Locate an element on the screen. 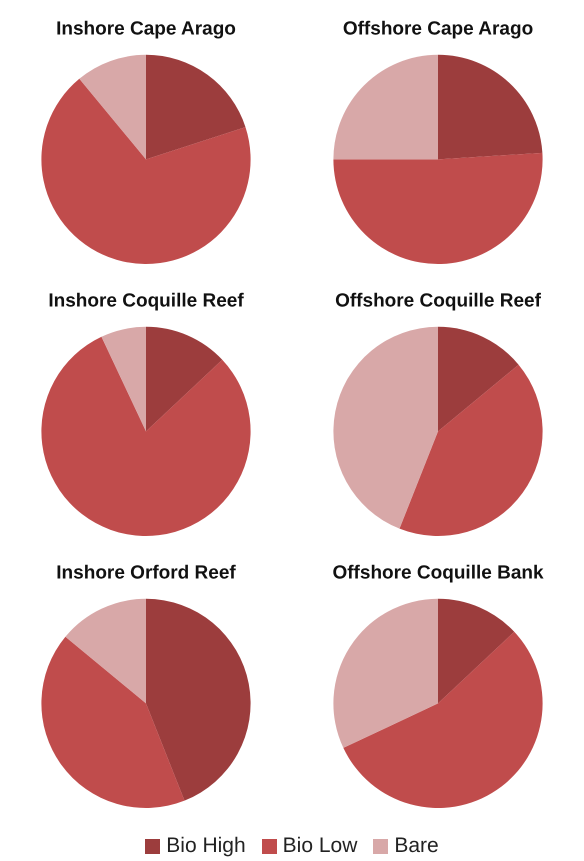 The image size is (584, 861). chart-title: Offshore Coquille Reef is located at coordinates (438, 301).